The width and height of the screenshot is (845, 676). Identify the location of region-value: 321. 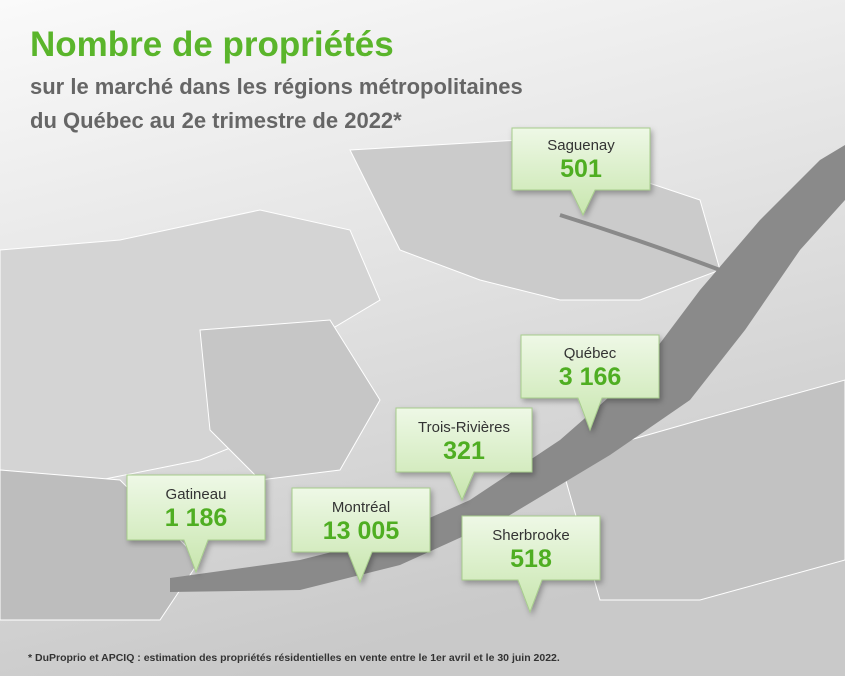
(464, 451).